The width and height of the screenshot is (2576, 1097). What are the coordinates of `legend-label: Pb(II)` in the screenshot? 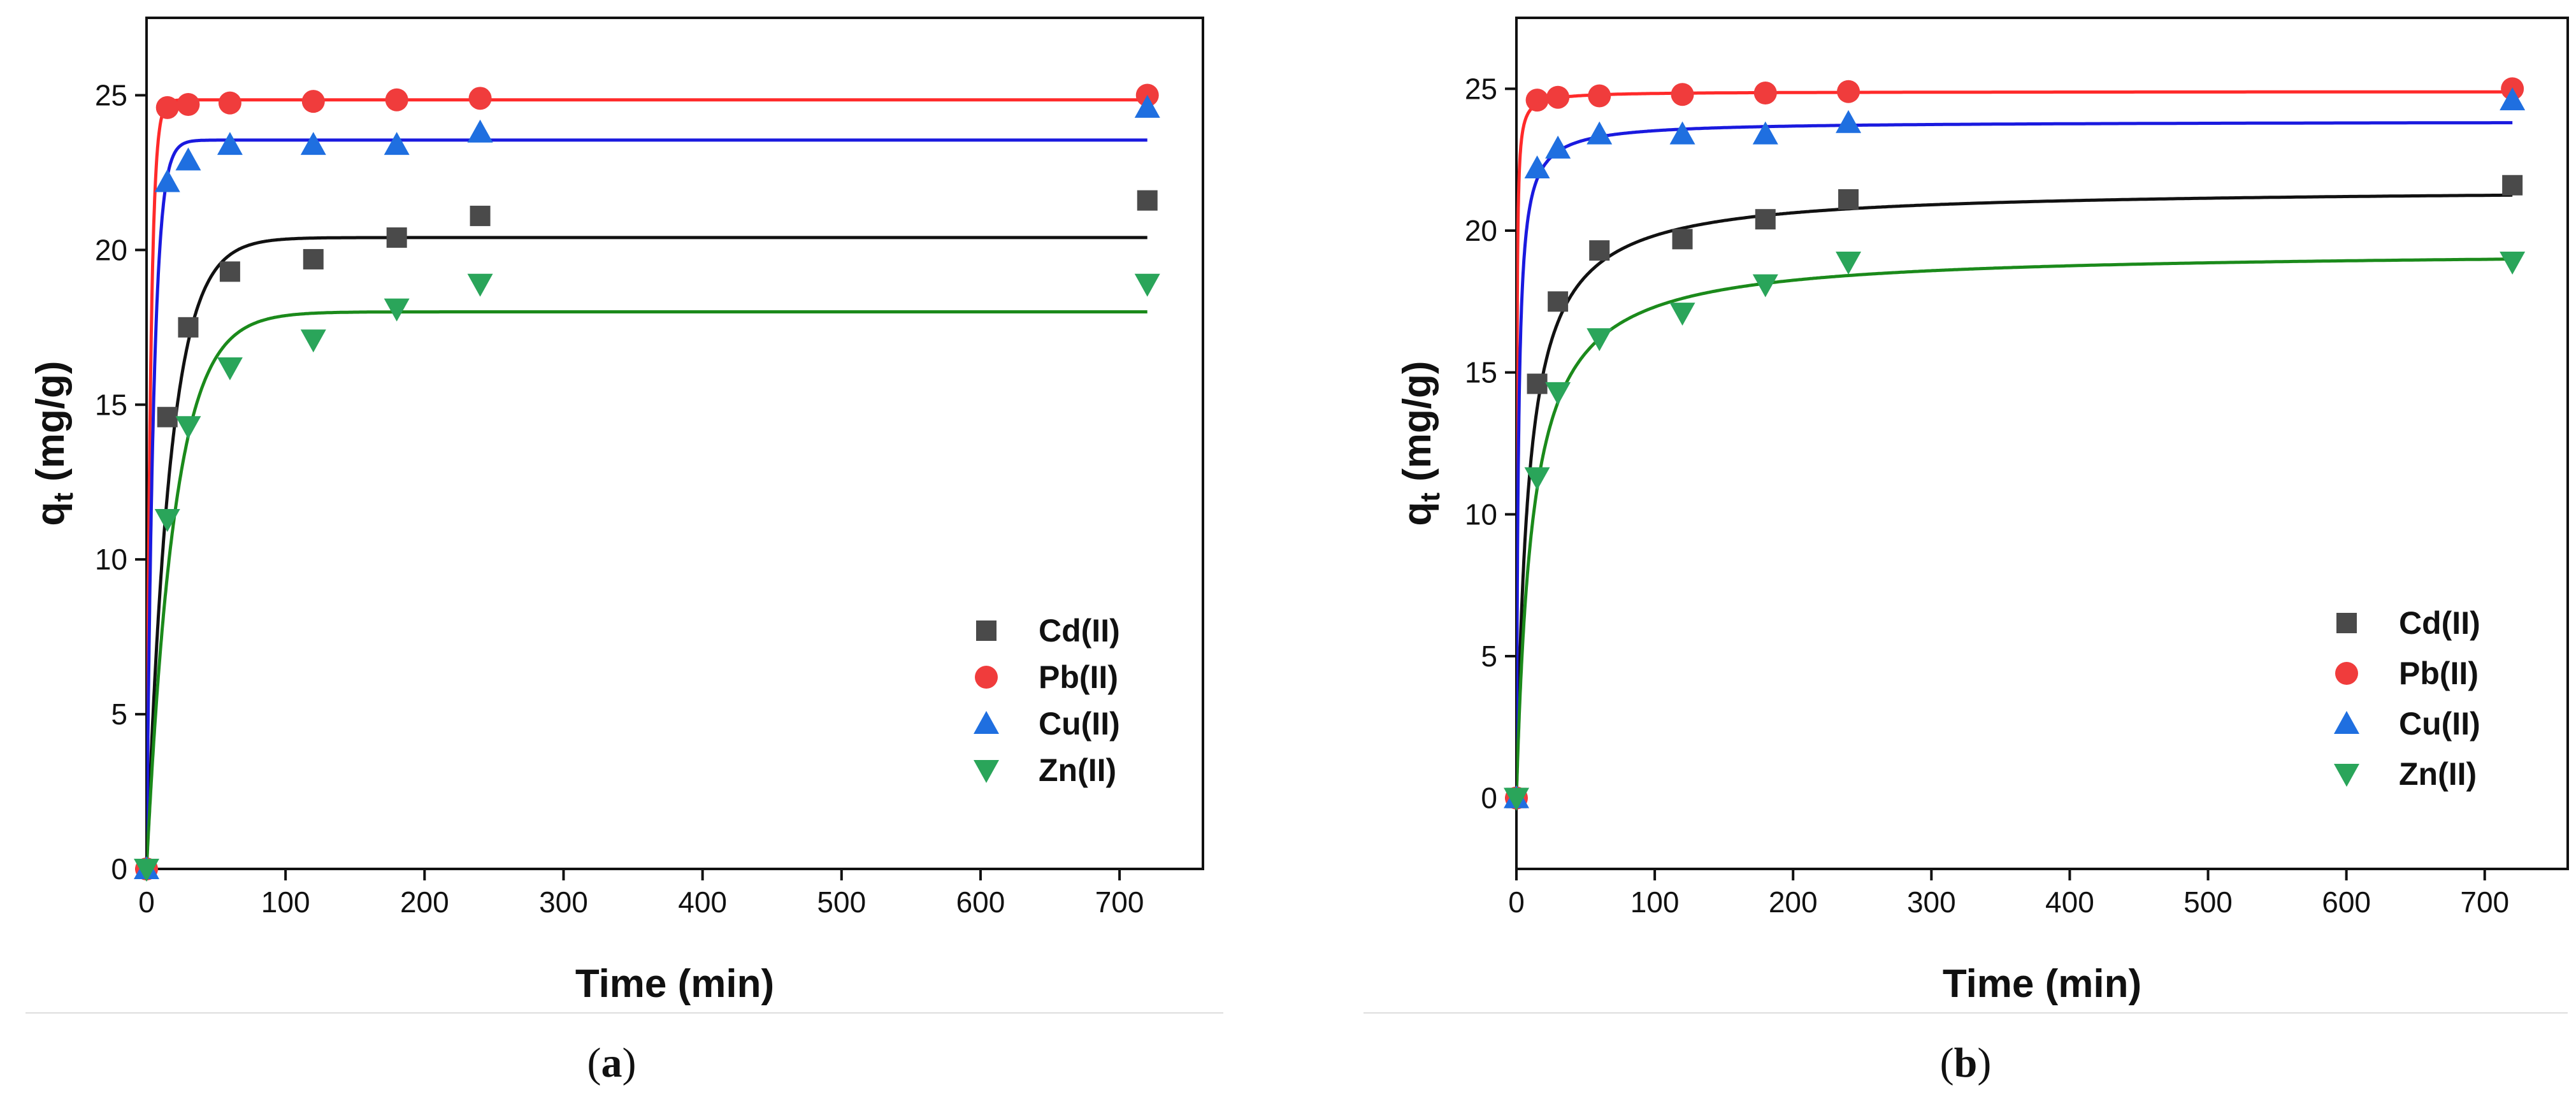 It's located at (1078, 677).